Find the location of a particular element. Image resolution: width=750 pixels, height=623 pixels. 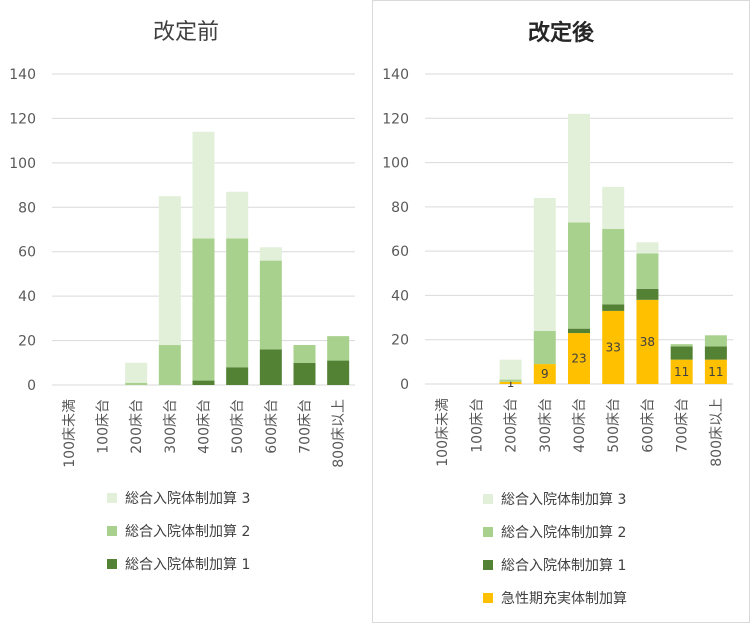

data-label: 38 is located at coordinates (647, 342).